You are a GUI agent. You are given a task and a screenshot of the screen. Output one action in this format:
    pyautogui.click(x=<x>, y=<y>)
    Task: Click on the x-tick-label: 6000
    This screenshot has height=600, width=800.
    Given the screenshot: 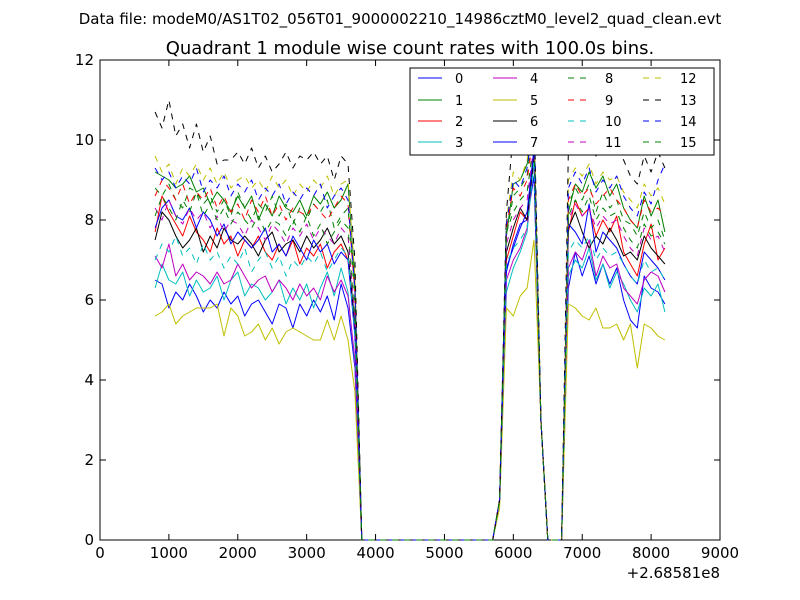 What is the action you would take?
    pyautogui.click(x=513, y=553)
    